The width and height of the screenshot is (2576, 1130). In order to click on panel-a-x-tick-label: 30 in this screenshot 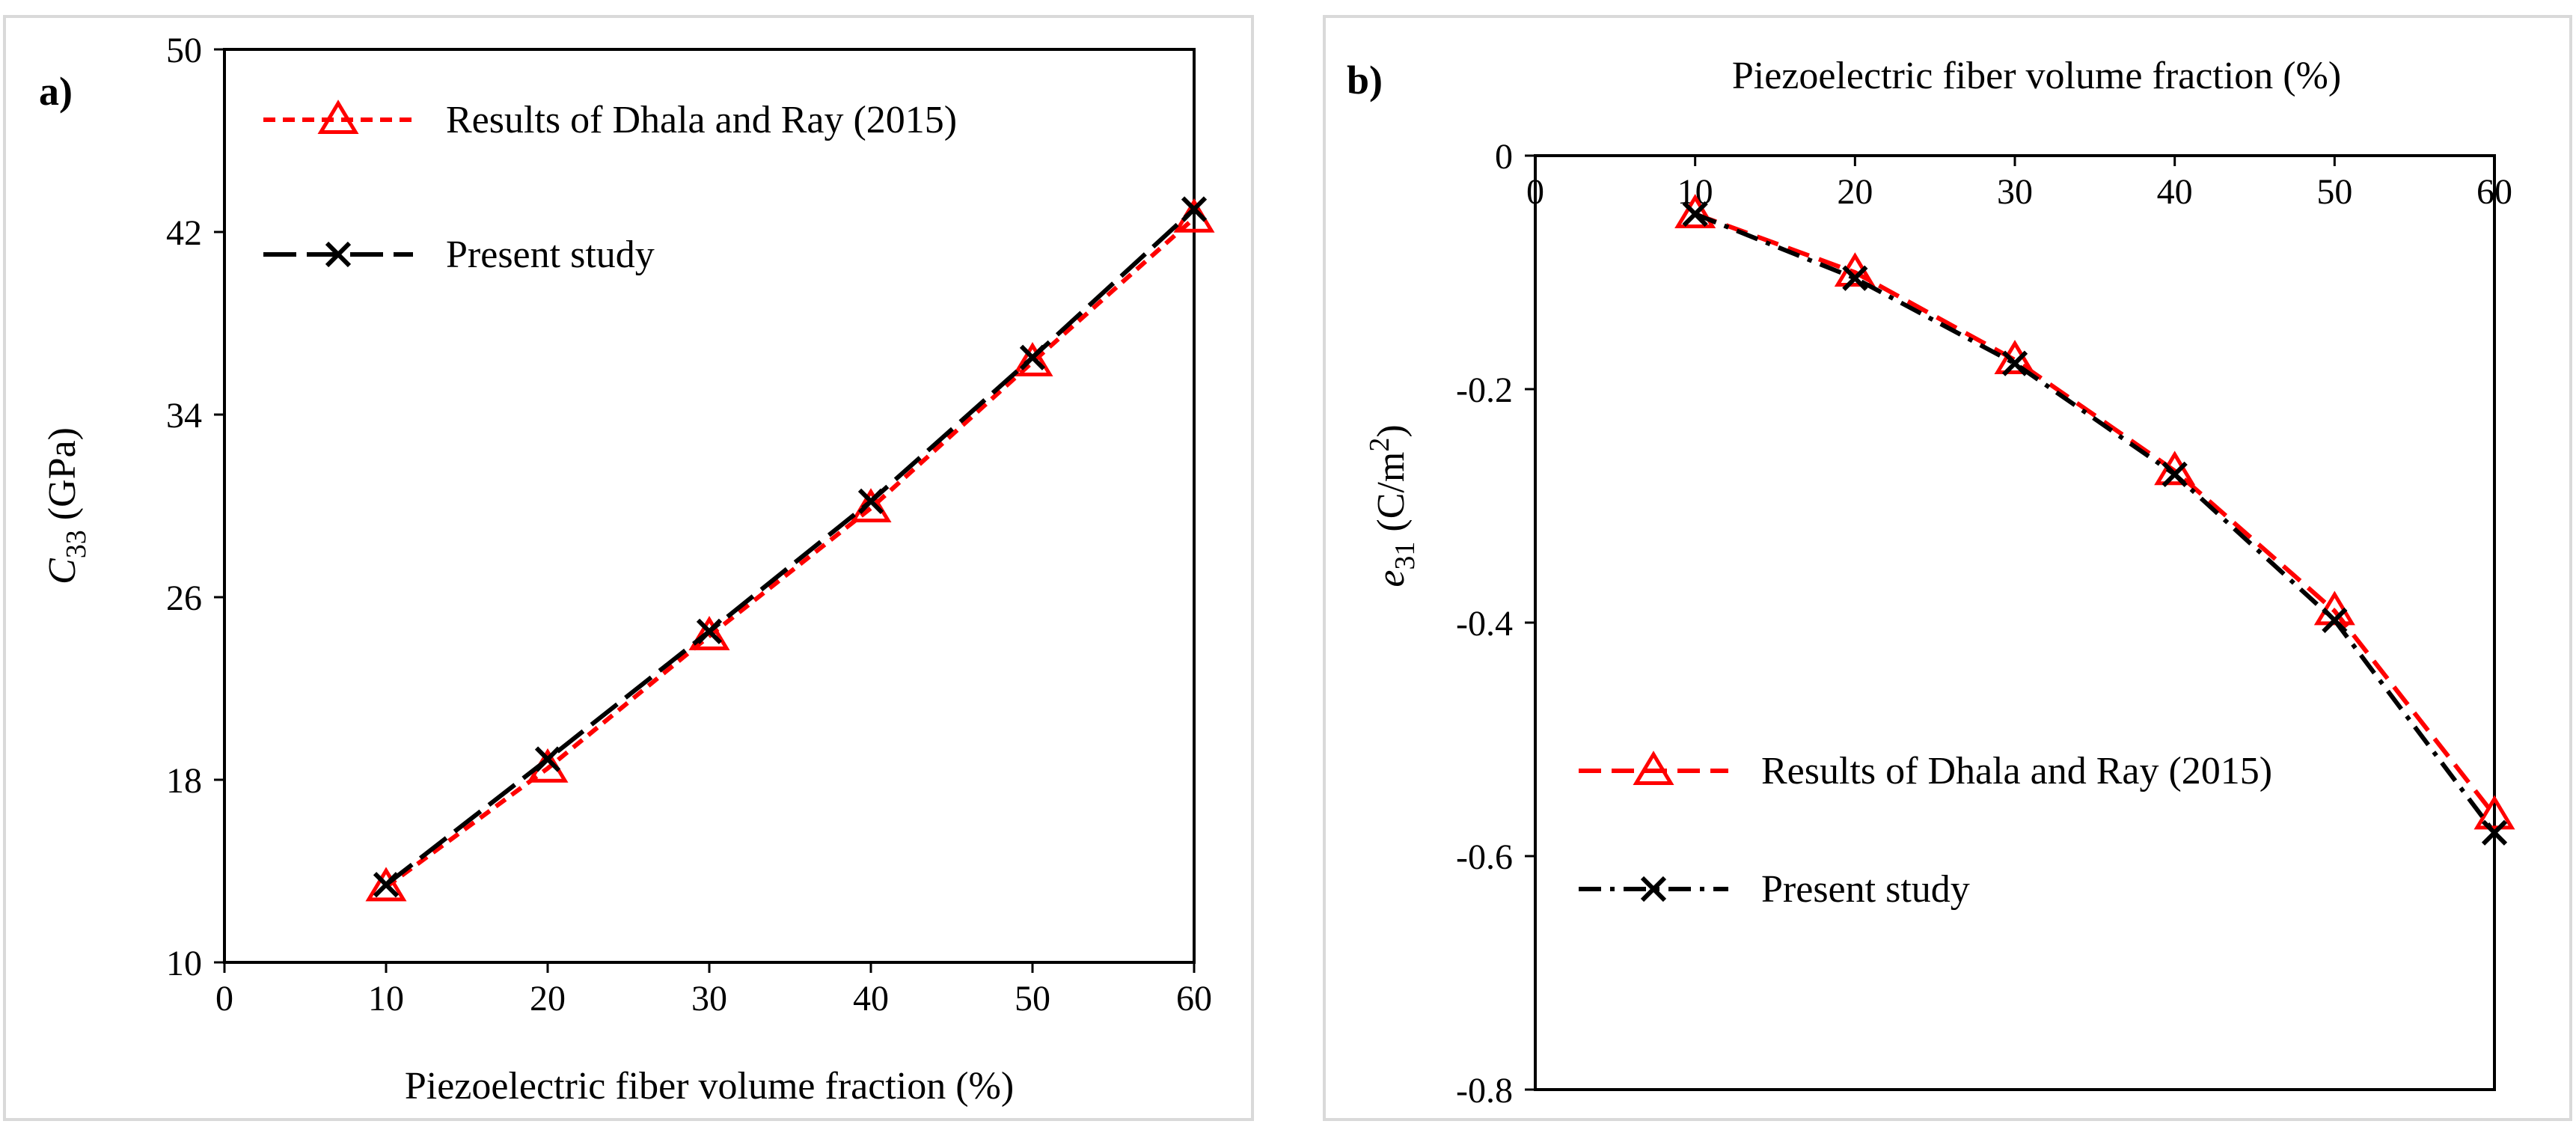, I will do `click(709, 999)`.